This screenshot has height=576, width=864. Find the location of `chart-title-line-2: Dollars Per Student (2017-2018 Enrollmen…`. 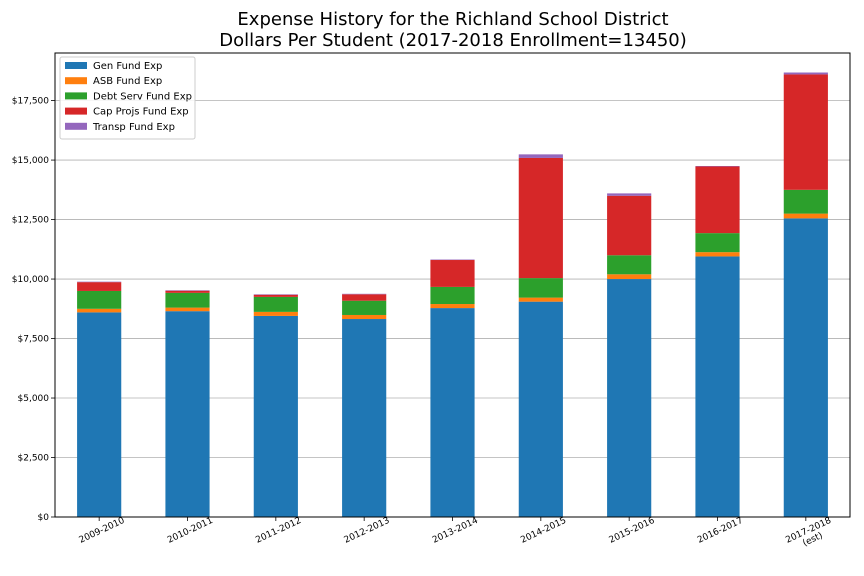

chart-title-line-2: Dollars Per Student (2017-2018 Enrollmen… is located at coordinates (453, 40).